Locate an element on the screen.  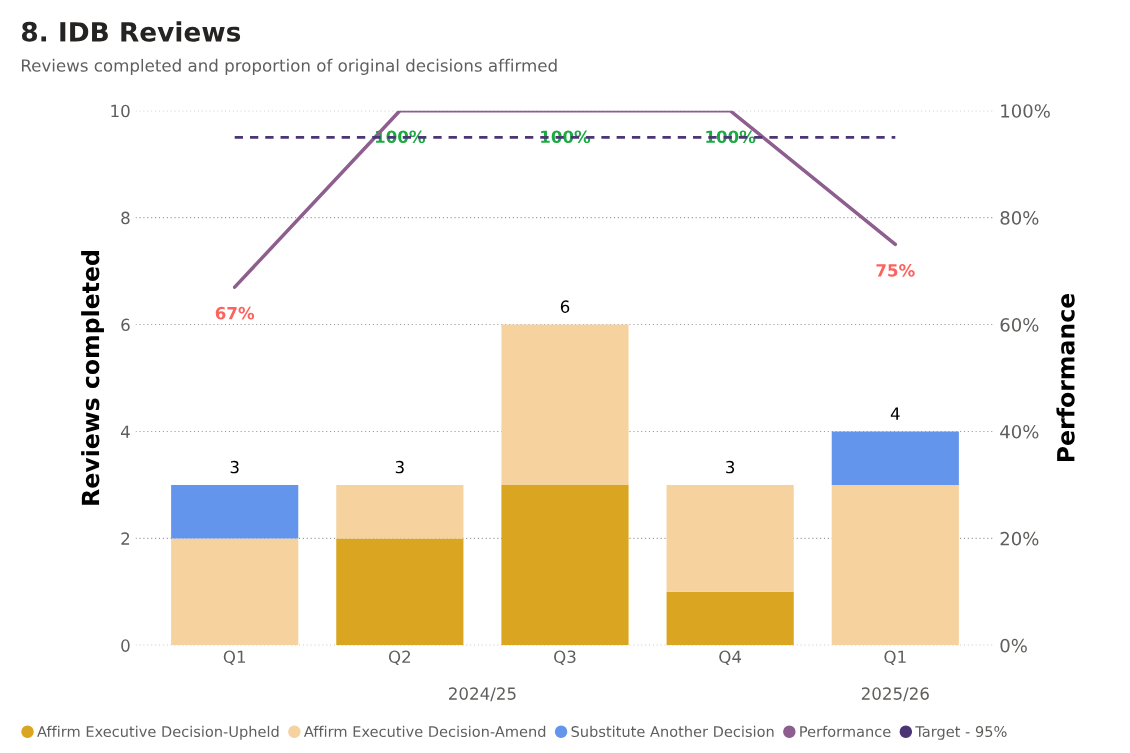
y-axis-title: Reviews completed is located at coordinates (92, 378).